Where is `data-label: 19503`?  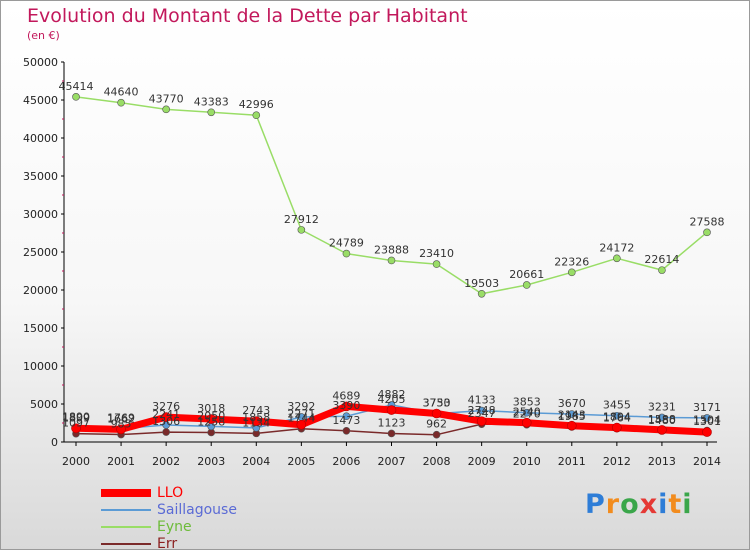 data-label: 19503 is located at coordinates (481, 283).